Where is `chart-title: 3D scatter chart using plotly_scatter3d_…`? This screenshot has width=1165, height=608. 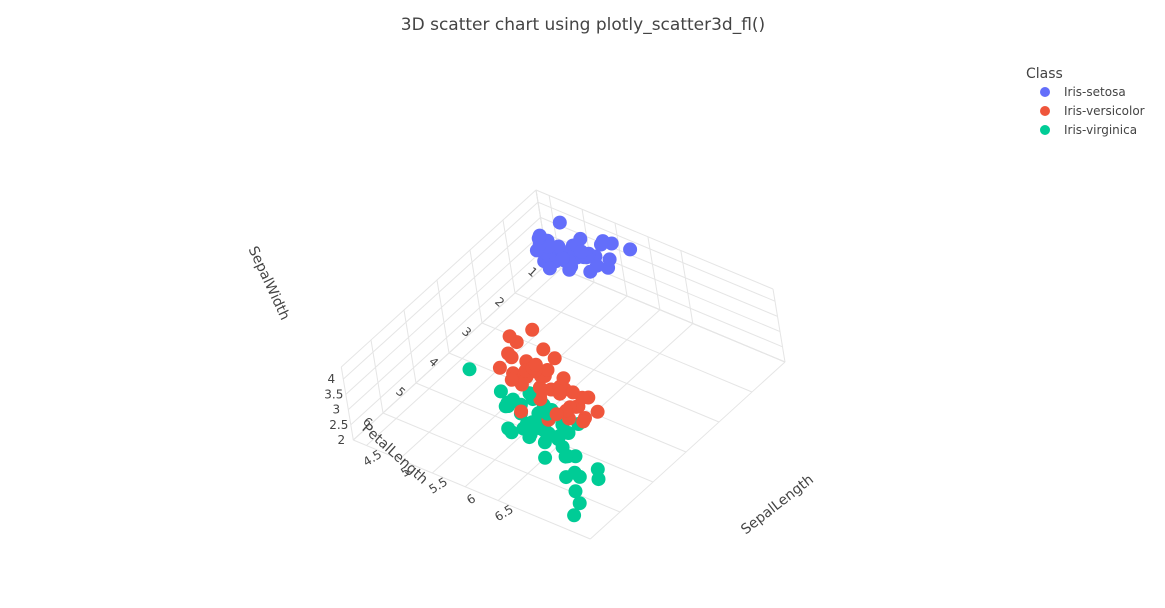 chart-title: 3D scatter chart using plotly_scatter3d_… is located at coordinates (583, 25).